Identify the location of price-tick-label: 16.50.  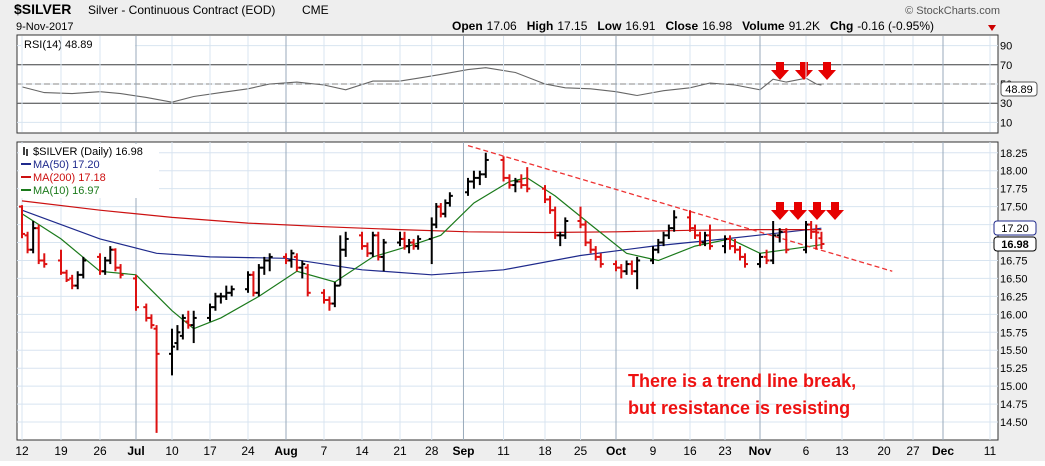
(1014, 279).